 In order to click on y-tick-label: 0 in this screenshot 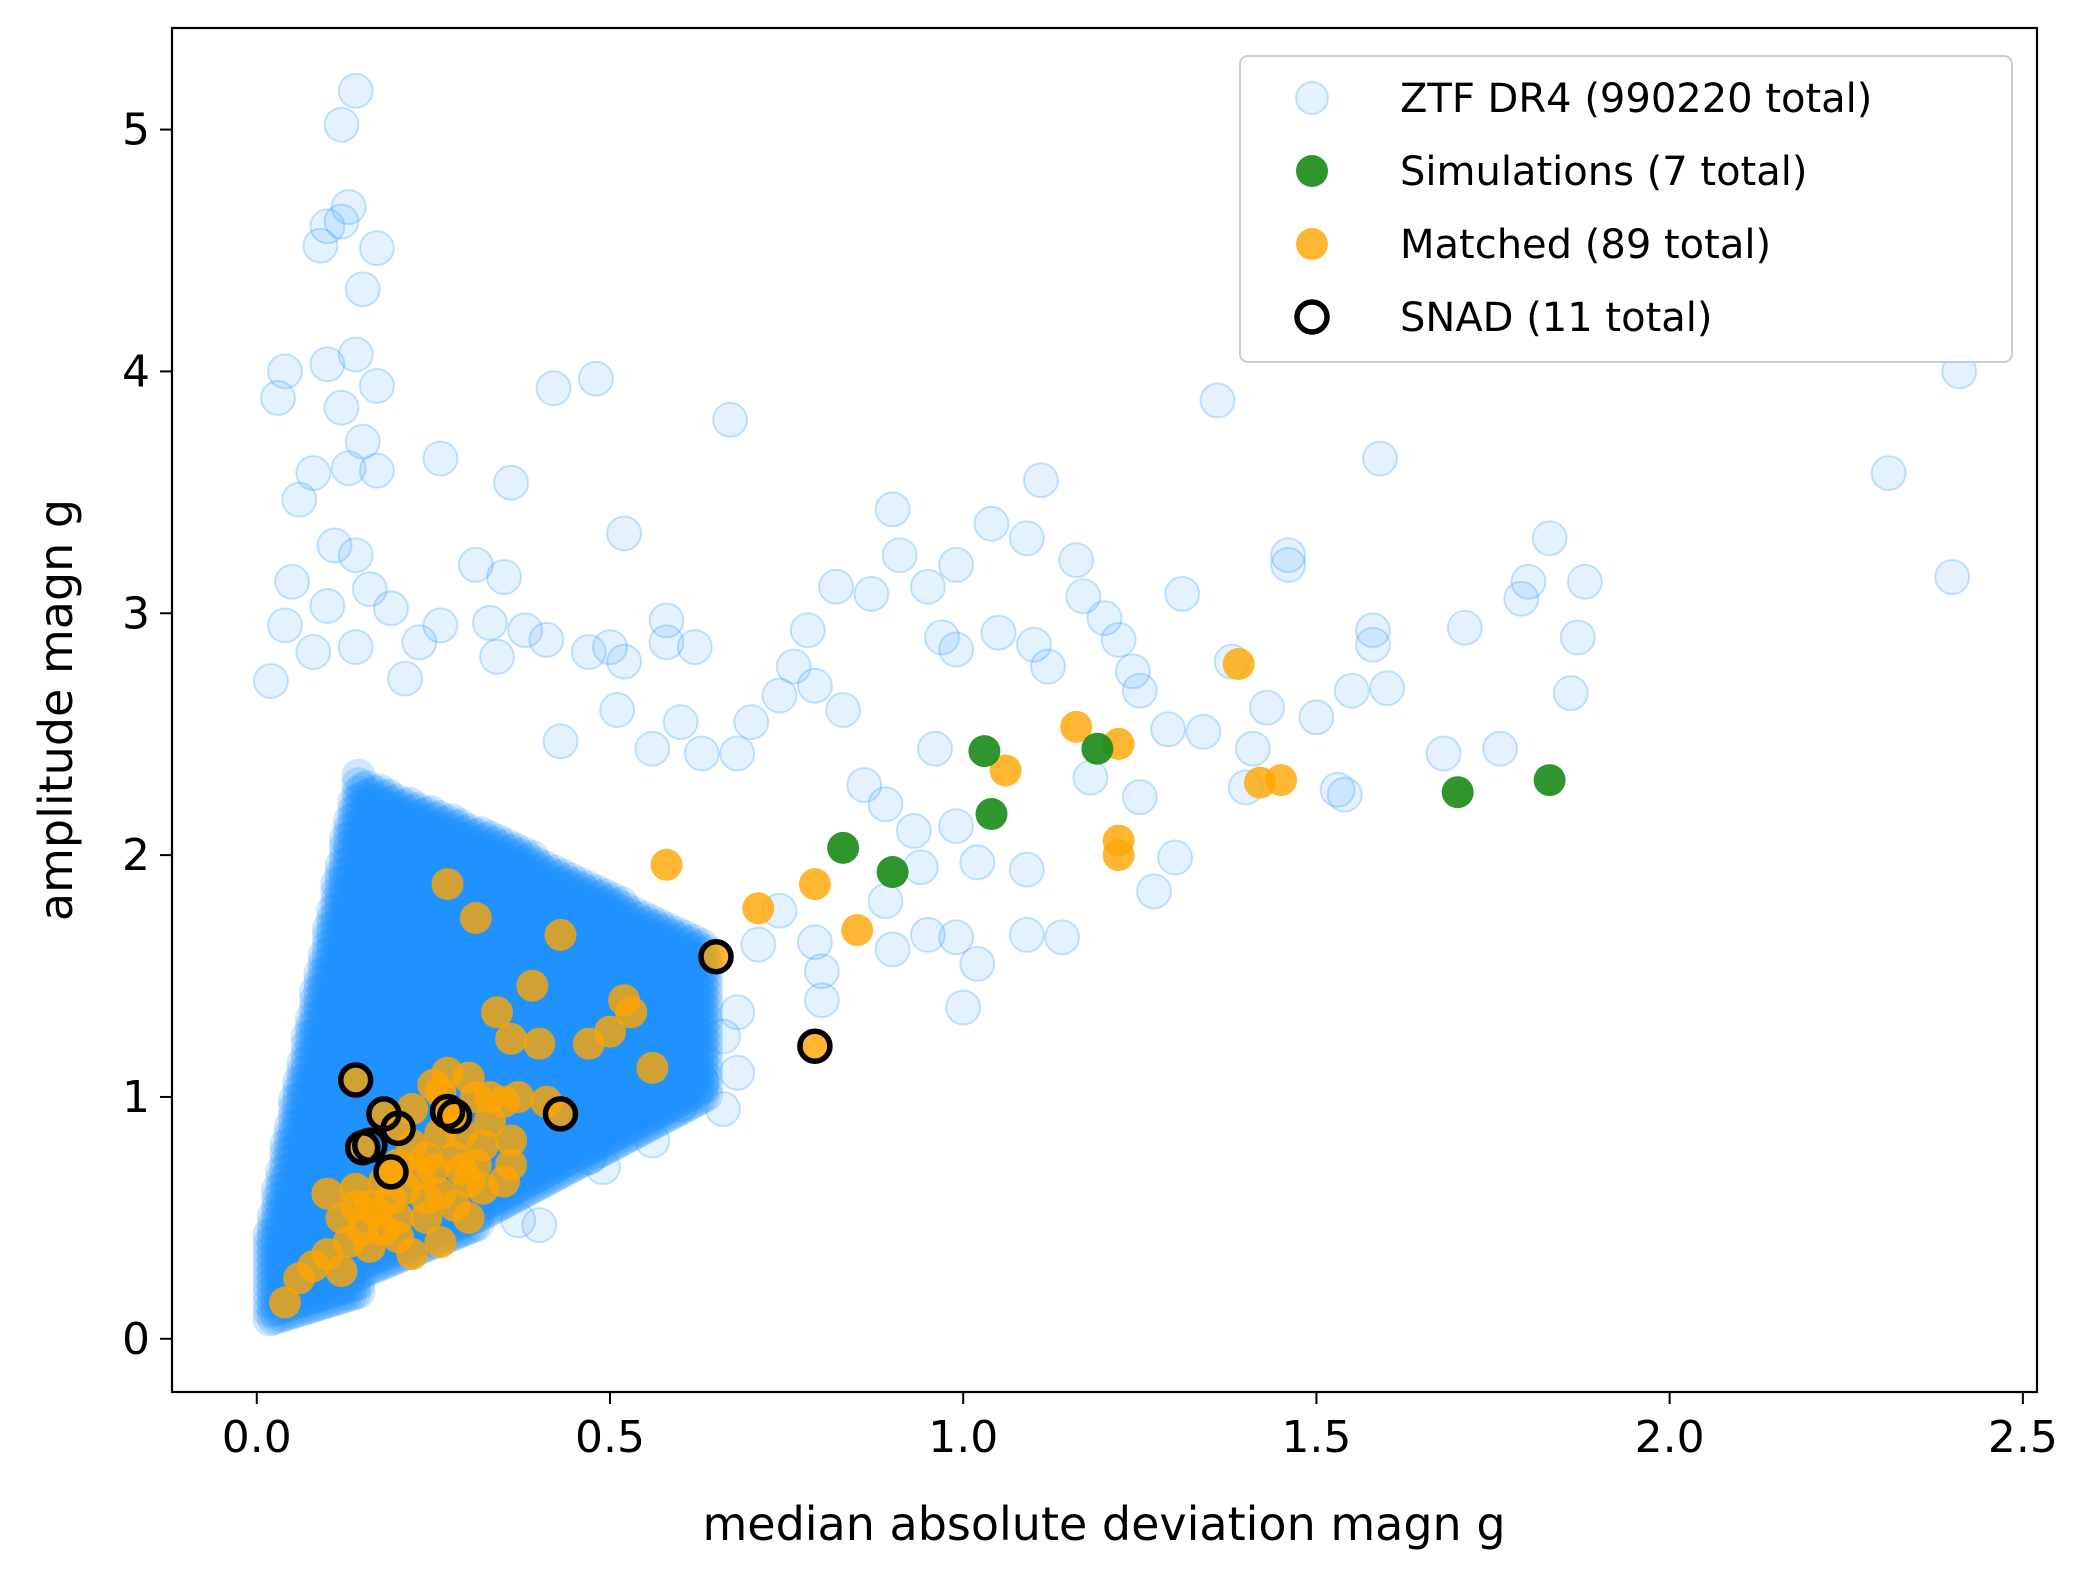, I will do `click(136, 1339)`.